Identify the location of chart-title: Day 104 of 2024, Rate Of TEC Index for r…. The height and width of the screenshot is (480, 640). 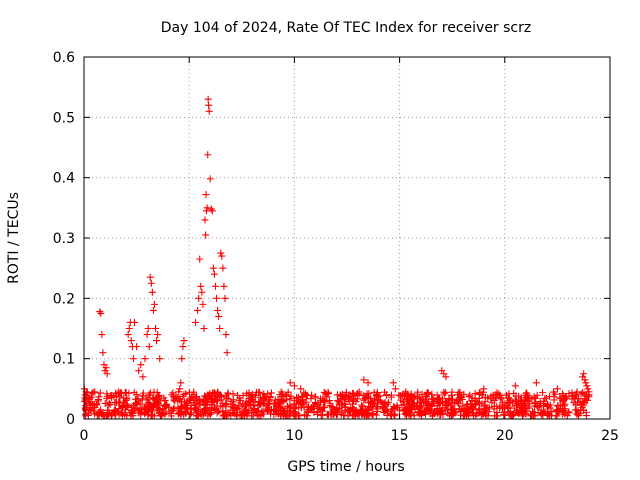
(346, 28).